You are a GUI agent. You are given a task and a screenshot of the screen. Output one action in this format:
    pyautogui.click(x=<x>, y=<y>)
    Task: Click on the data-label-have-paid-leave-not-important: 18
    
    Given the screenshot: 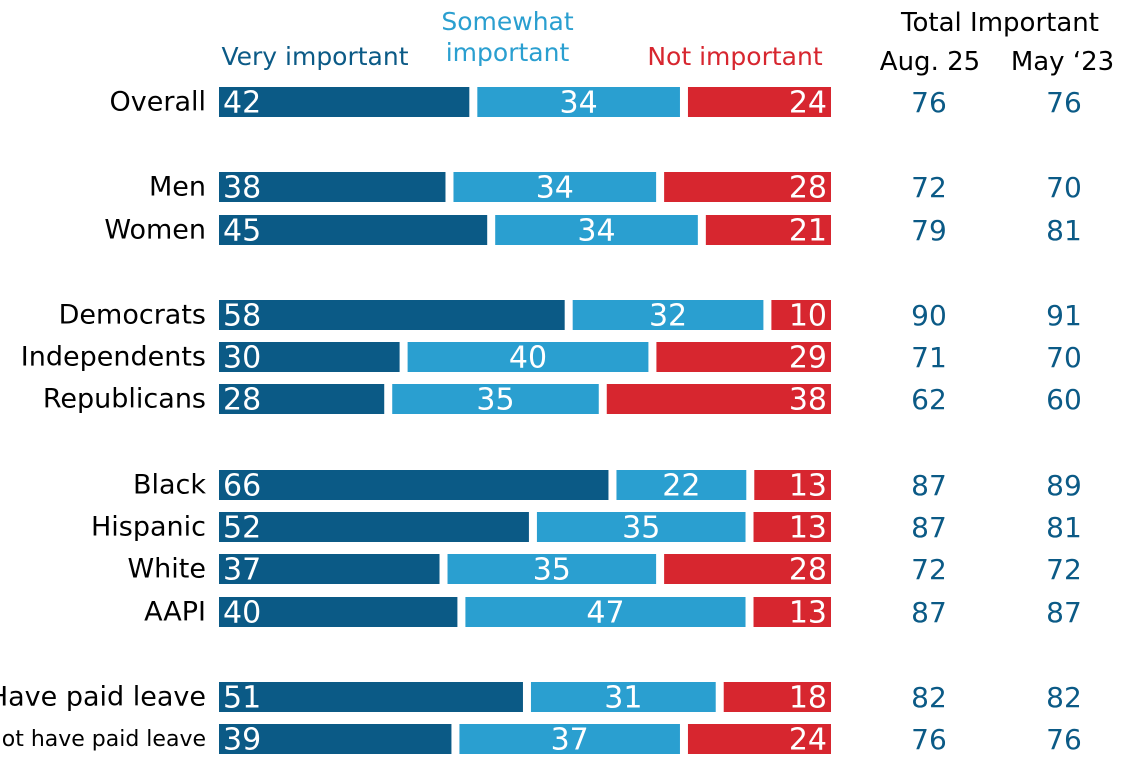 What is the action you would take?
    pyautogui.click(x=808, y=698)
    